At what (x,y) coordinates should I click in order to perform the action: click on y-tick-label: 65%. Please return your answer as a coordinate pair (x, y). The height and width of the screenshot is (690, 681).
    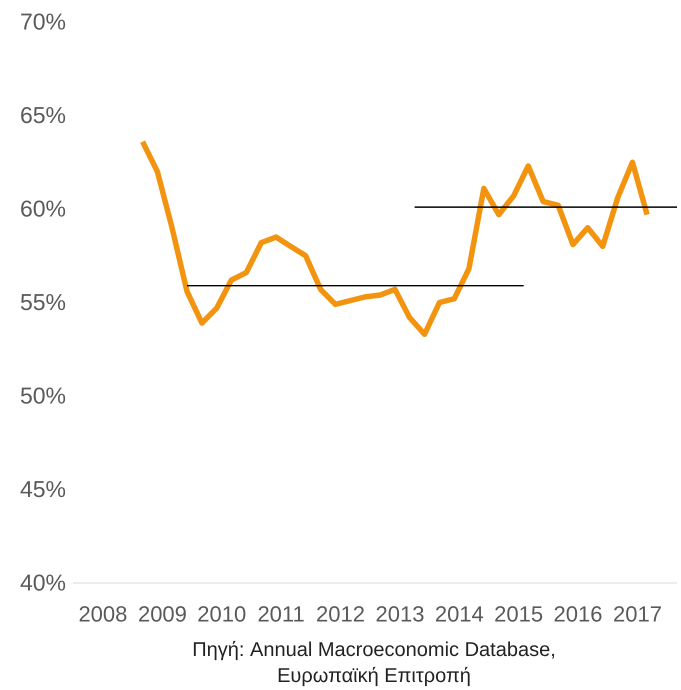
    Looking at the image, I should click on (43, 115).